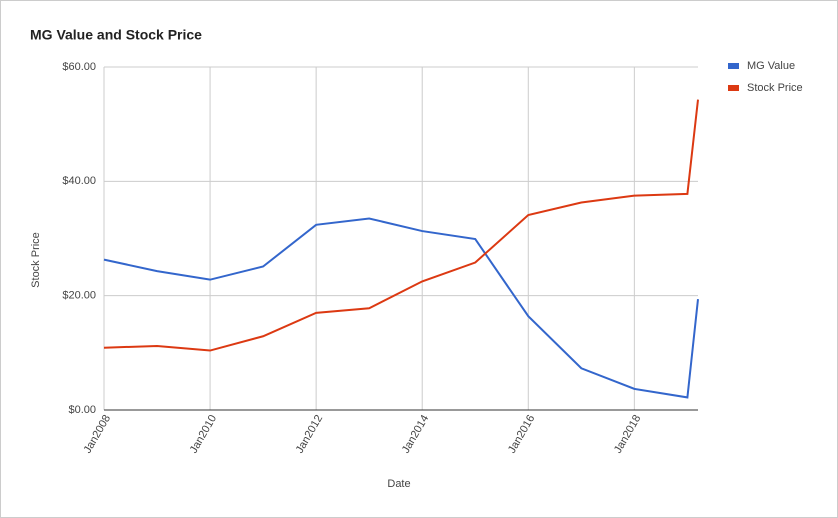 The image size is (838, 518). I want to click on y-tick-label: $20.00, so click(79, 296).